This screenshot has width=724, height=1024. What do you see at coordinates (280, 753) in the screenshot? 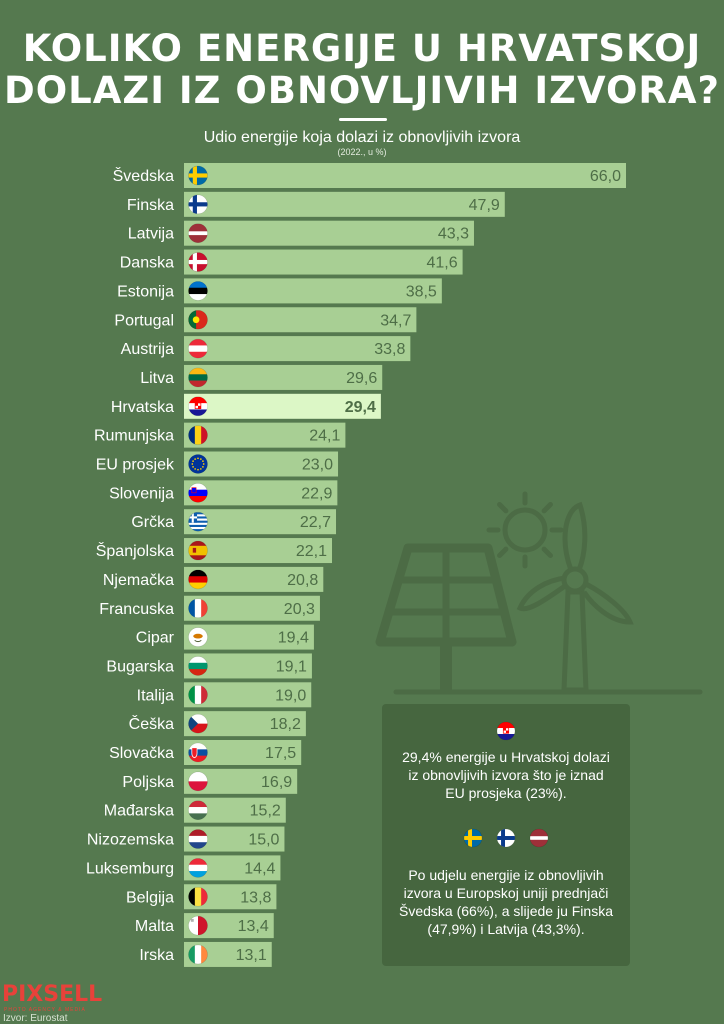
I see `value-label: 17,5` at bounding box center [280, 753].